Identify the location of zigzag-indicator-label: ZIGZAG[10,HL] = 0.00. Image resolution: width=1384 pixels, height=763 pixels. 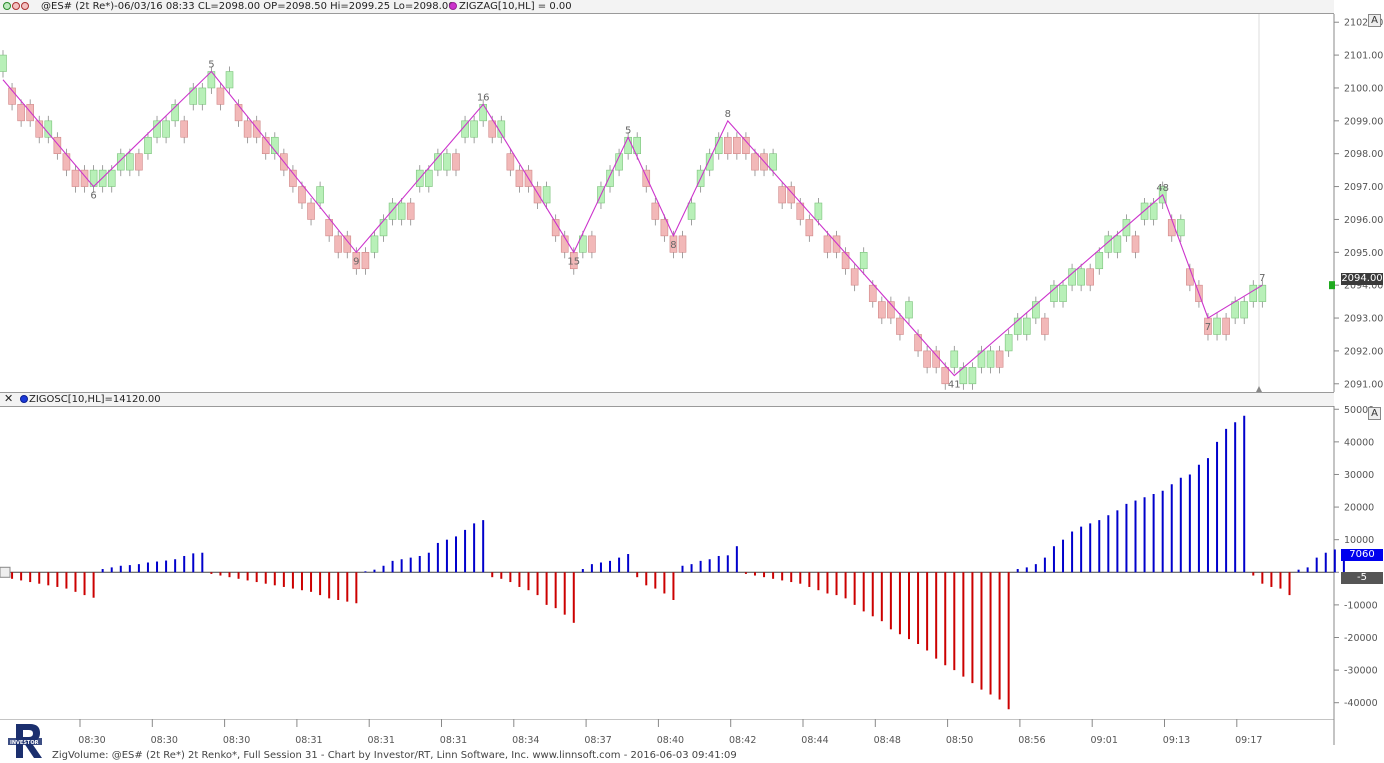
(515, 6).